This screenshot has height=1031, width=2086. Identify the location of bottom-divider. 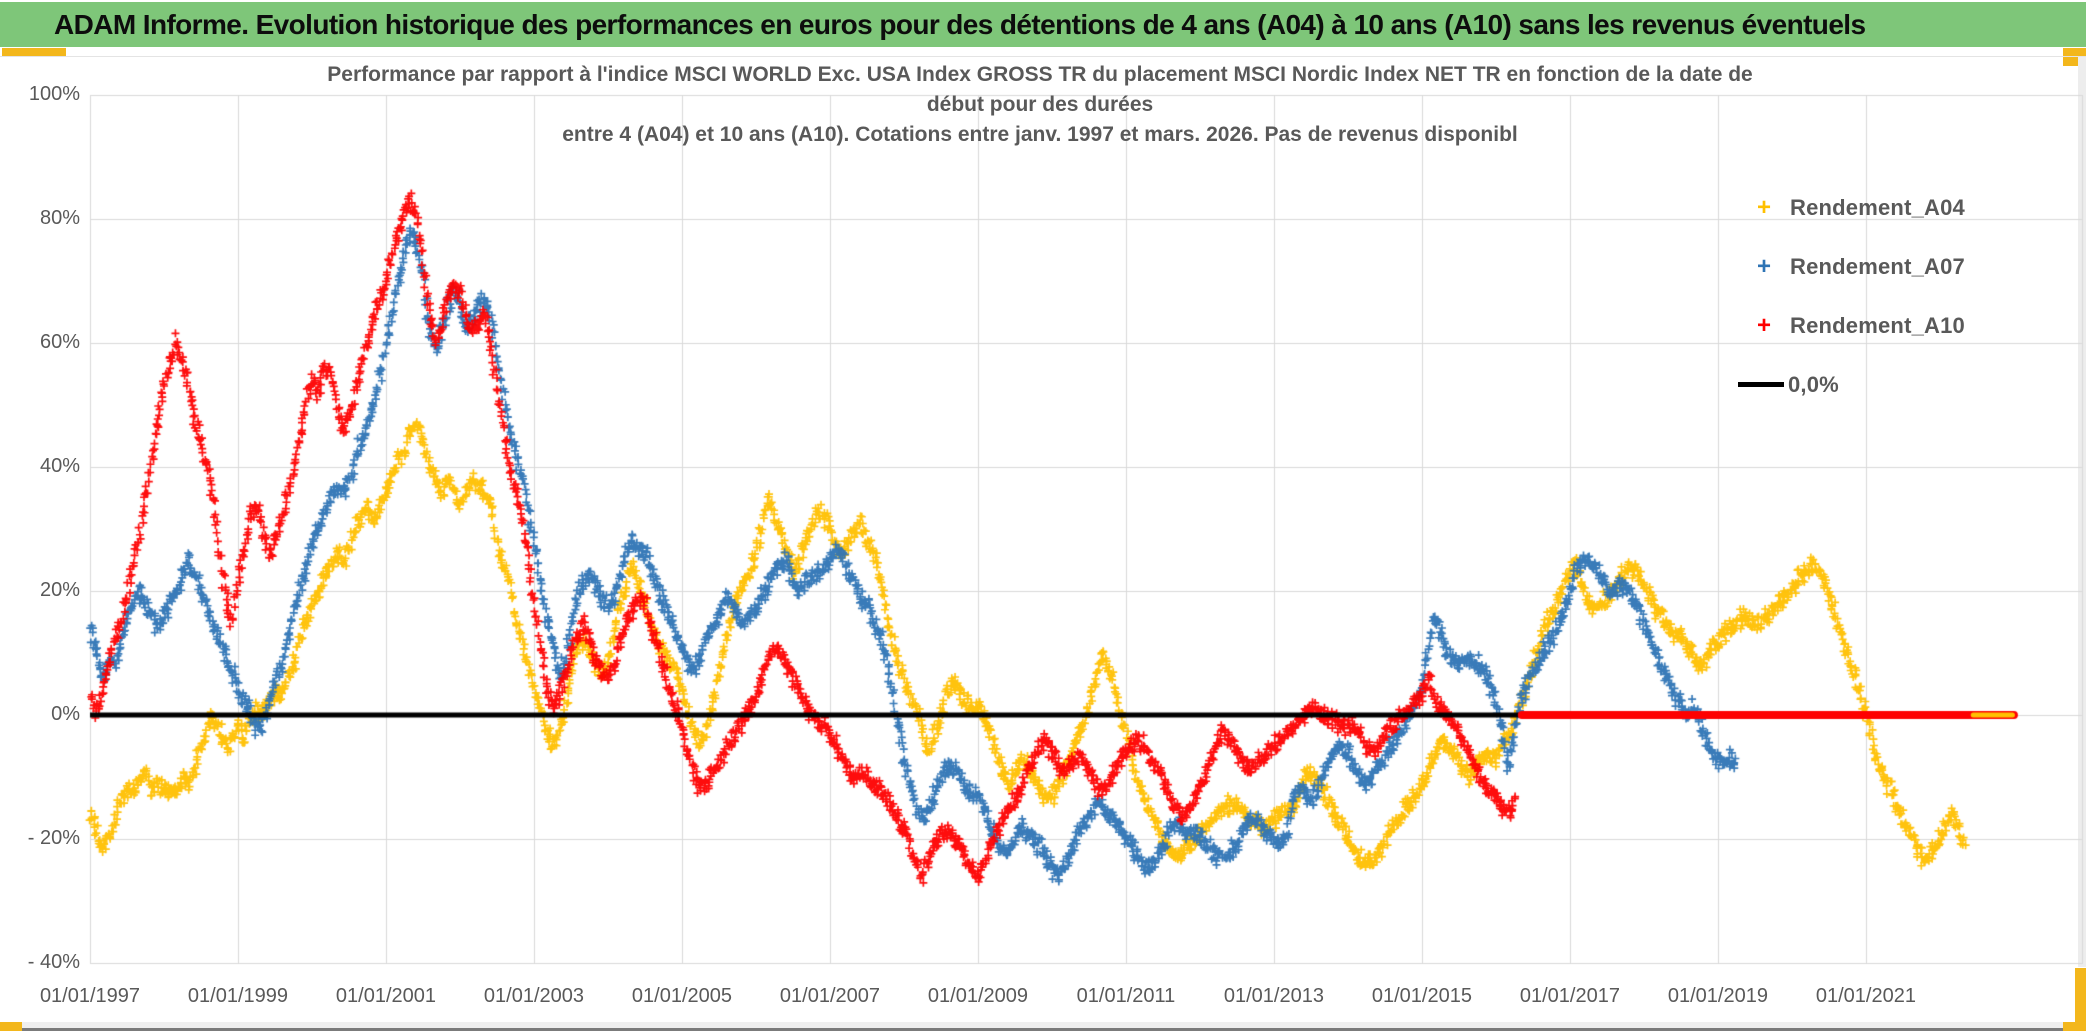
(1042, 1029).